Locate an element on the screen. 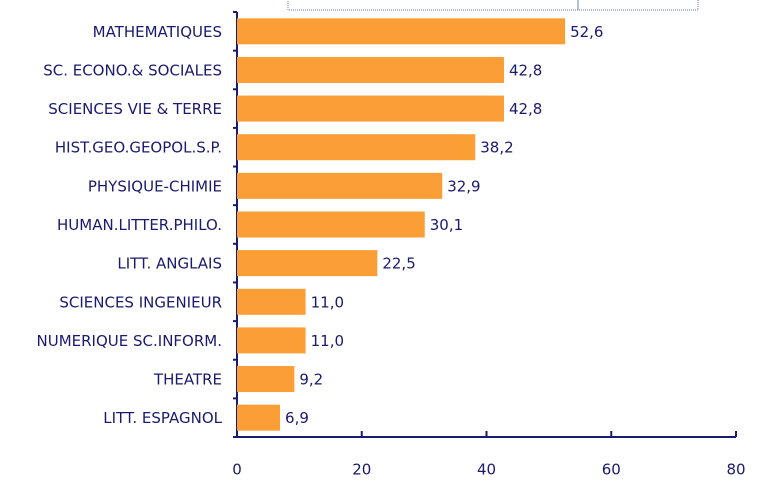 The height and width of the screenshot is (484, 762). y-tick-label: SCIENCES INGENIEUR is located at coordinates (140, 302).